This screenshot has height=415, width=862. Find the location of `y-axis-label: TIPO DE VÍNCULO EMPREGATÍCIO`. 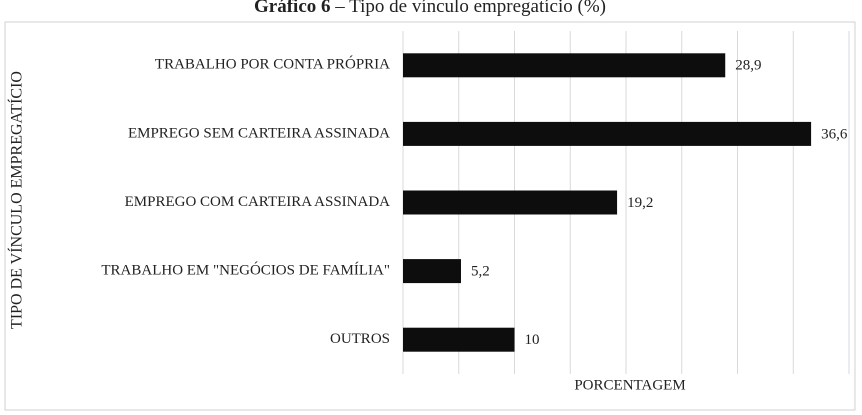

y-axis-label: TIPO DE VÍNCULO EMPREGATÍCIO is located at coordinates (16, 200).